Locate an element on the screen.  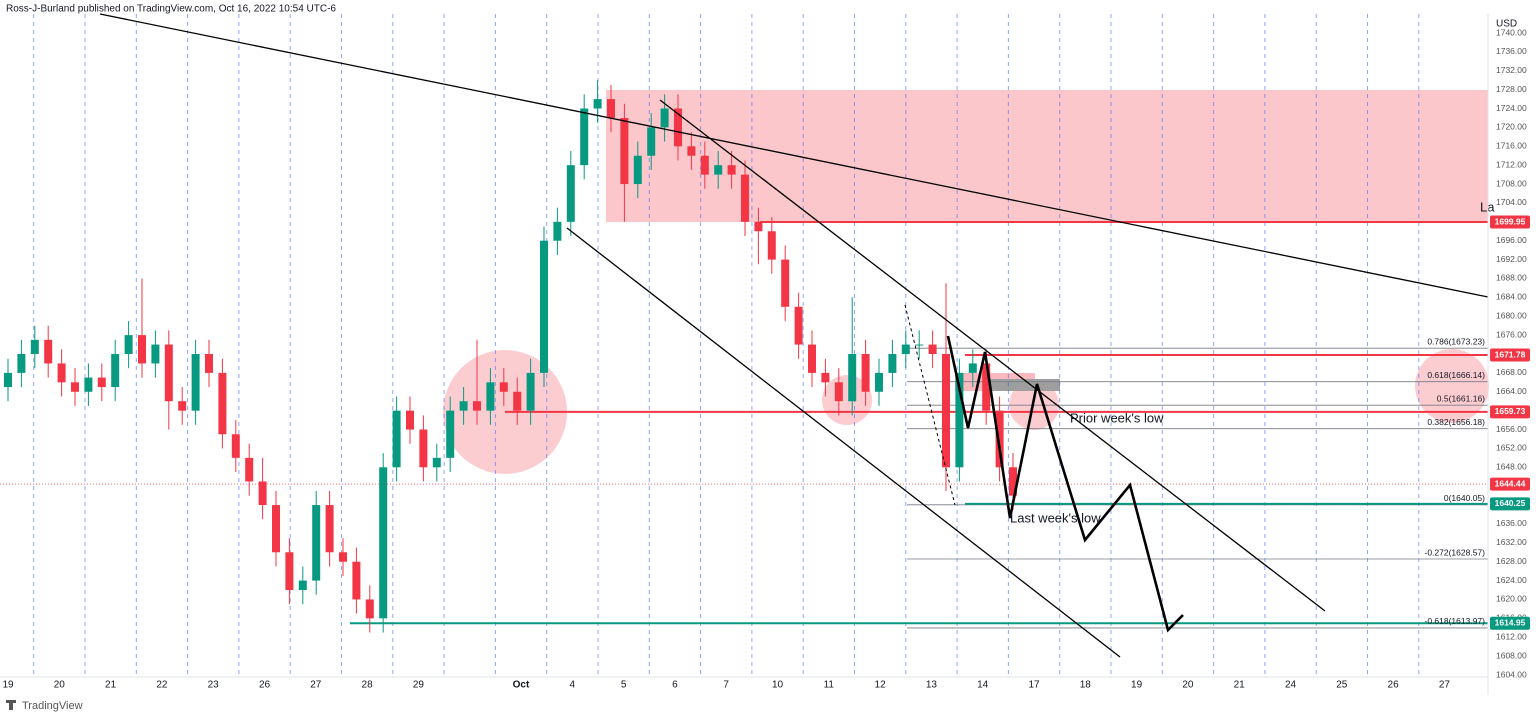
price-badge-label: 1614.95 is located at coordinates (1510, 623).